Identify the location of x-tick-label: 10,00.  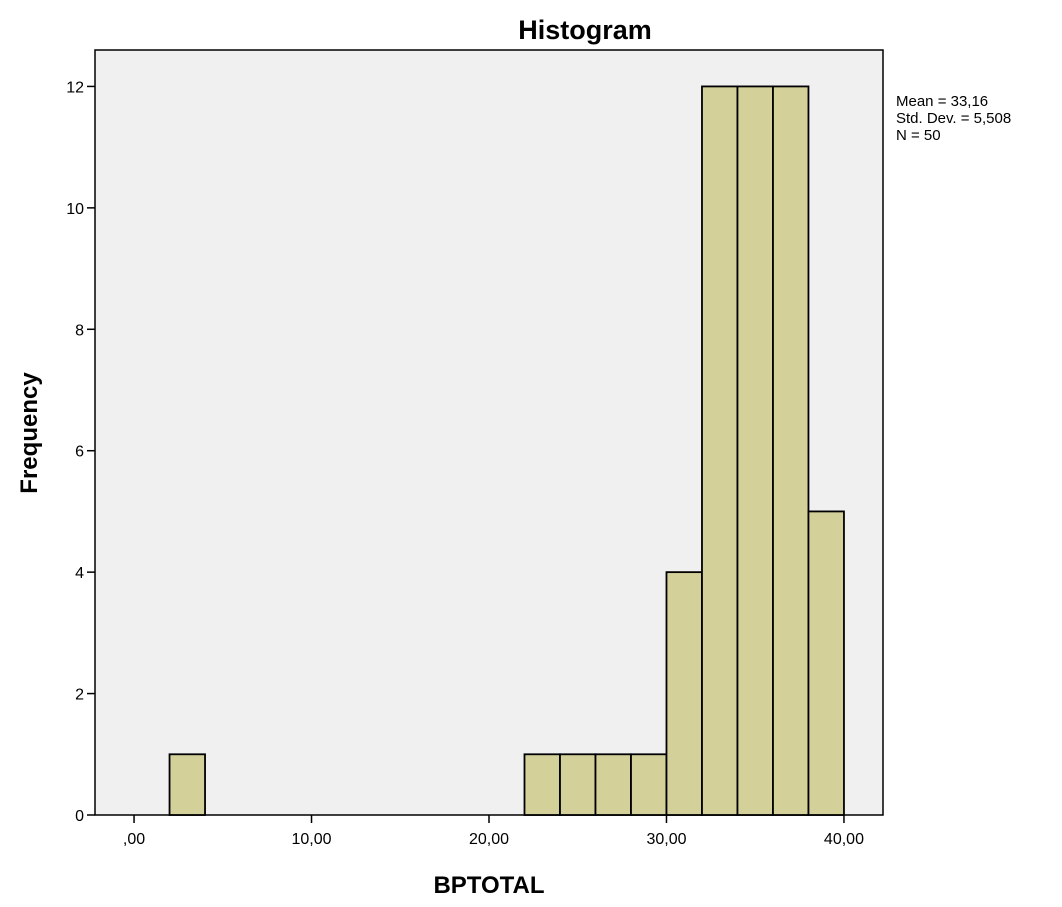
(311, 839).